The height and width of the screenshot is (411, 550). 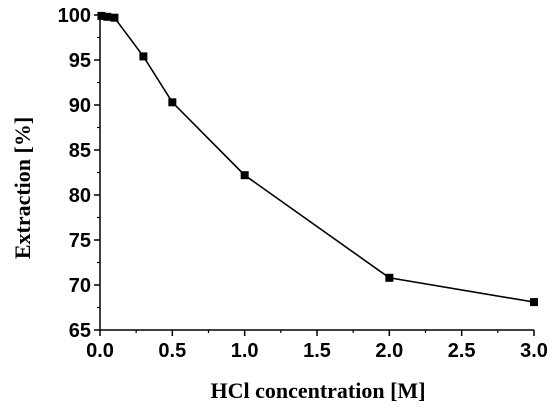 I want to click on y-axis-title: Extraction [%], so click(x=22, y=188).